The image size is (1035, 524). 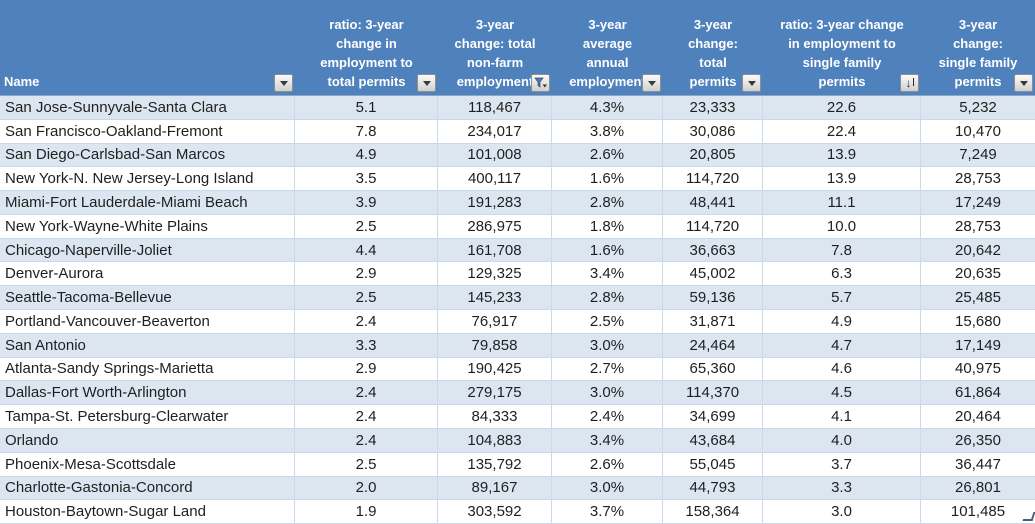 I want to click on cell-name: San Diego-Carlsbad-San Marcos, so click(x=147, y=155).